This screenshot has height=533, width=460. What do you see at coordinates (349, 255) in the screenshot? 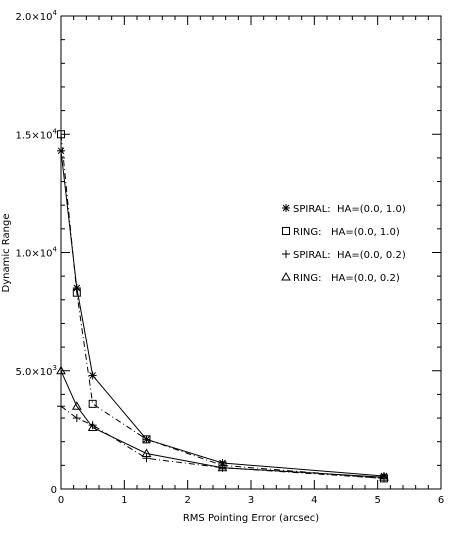
I see `legend-label: SPIRAL: HA=(0.0, 0.2)` at bounding box center [349, 255].